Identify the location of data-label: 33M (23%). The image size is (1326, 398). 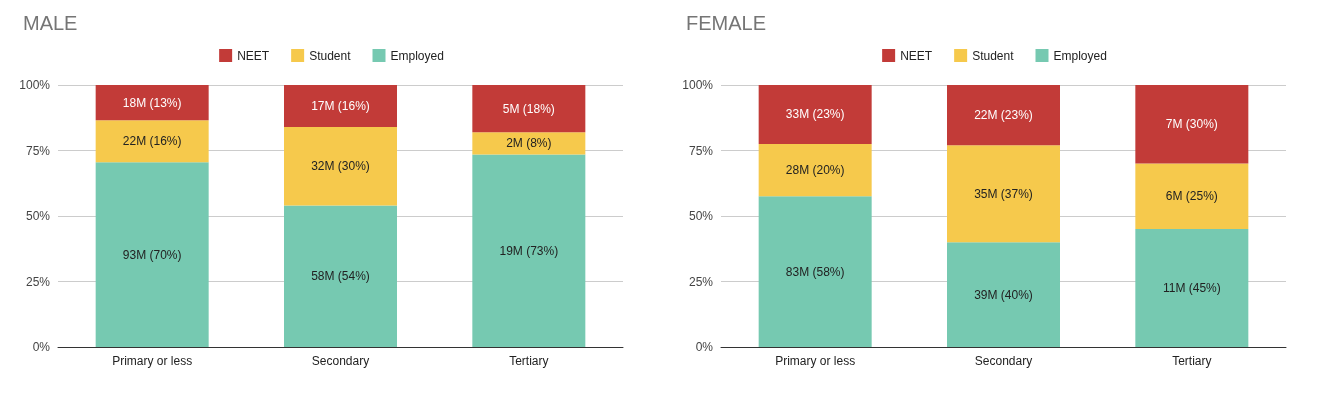
(815, 114).